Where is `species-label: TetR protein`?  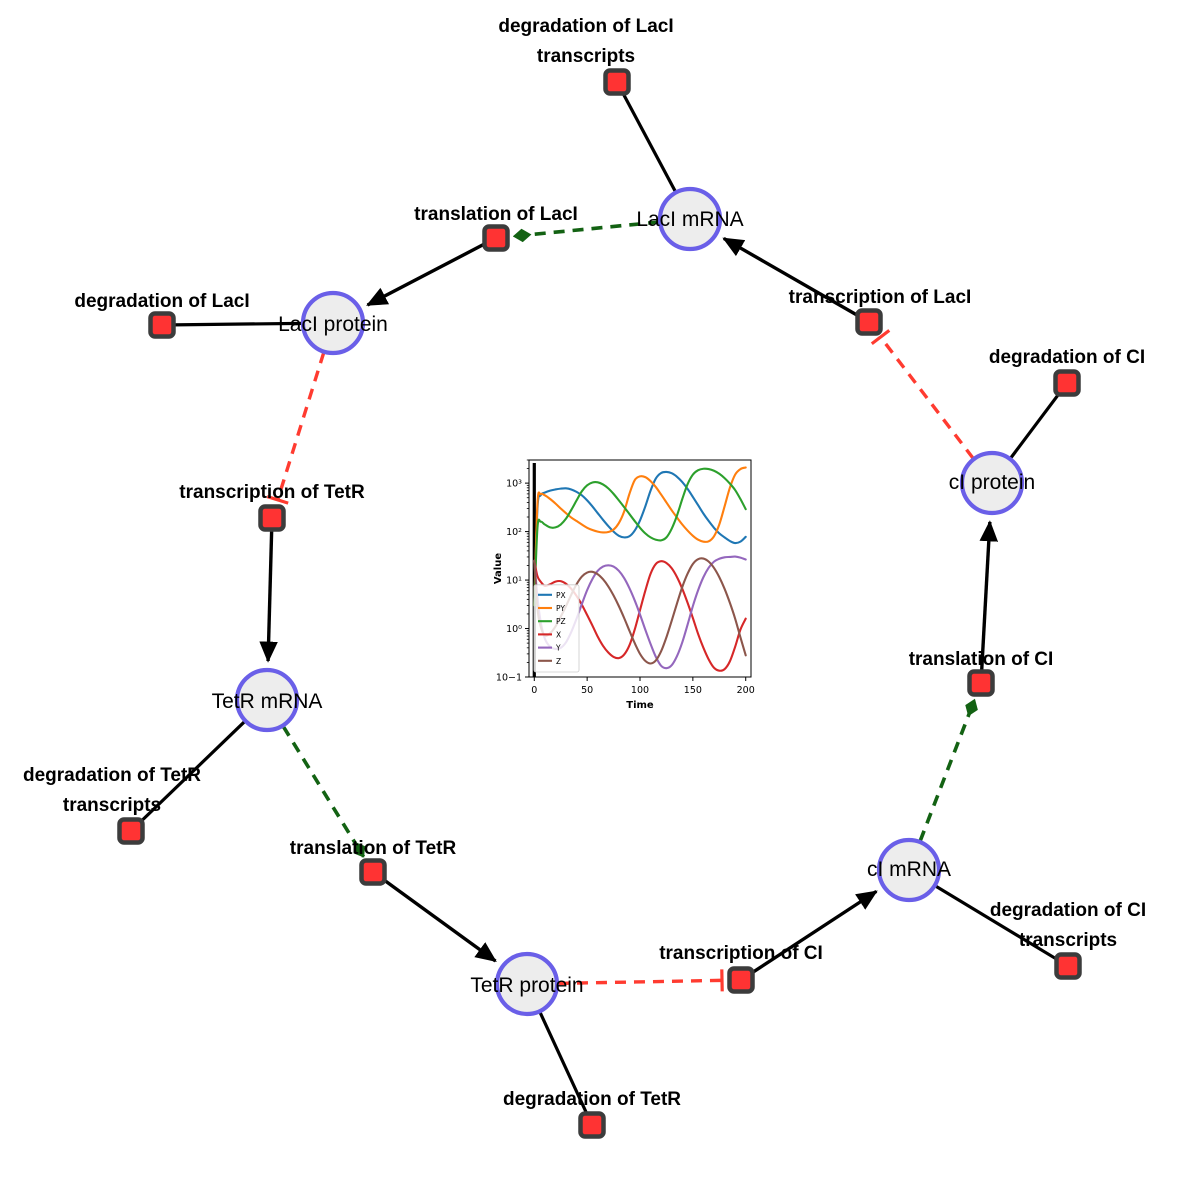 species-label: TetR protein is located at coordinates (526, 985).